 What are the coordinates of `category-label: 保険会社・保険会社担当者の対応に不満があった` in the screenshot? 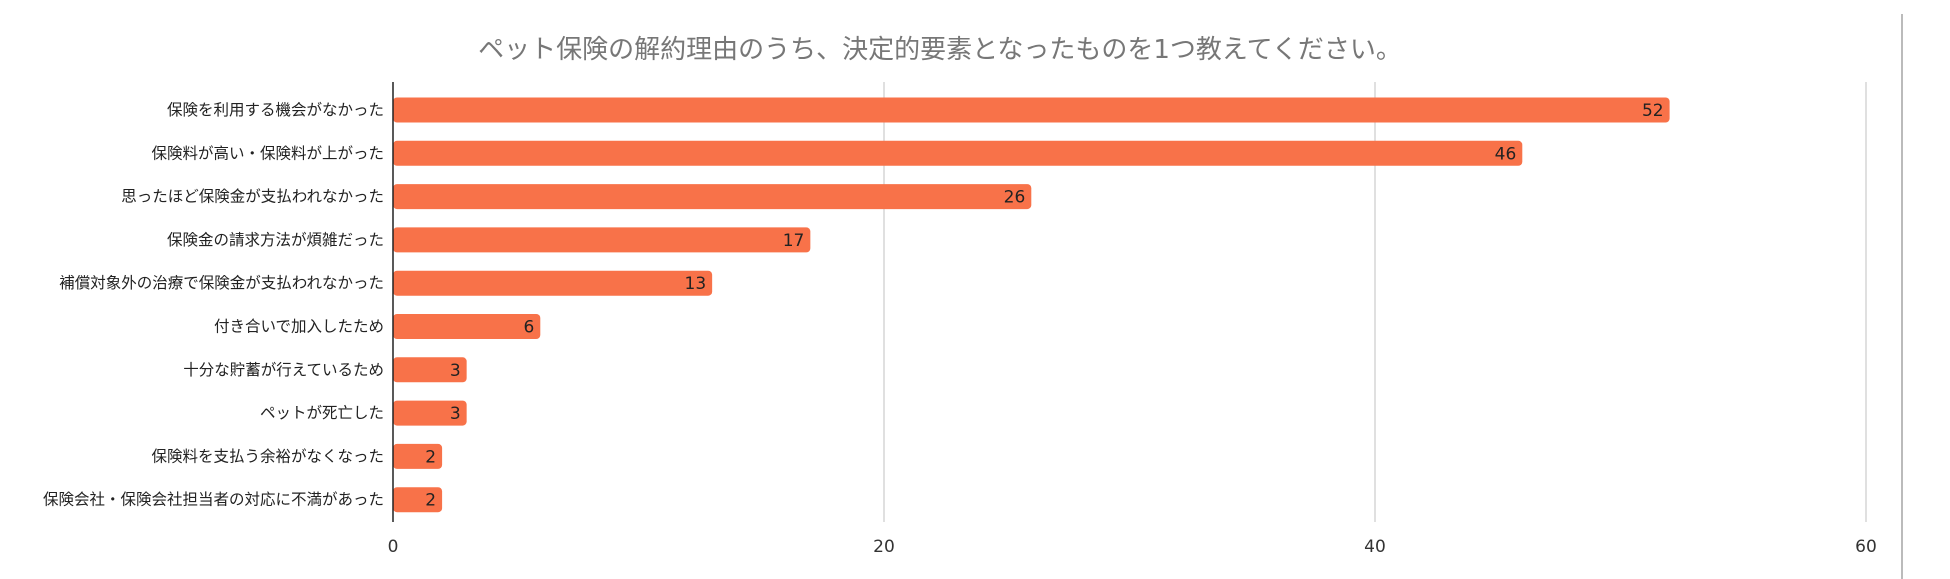 It's located at (213, 500).